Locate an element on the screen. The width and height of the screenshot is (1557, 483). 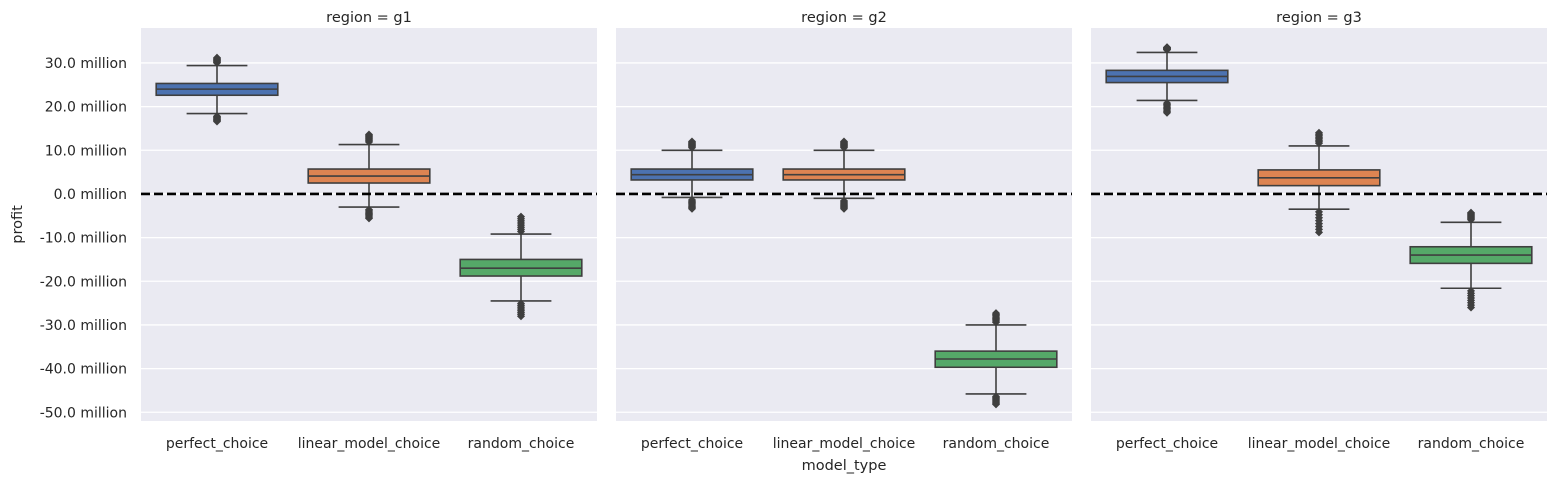
panel-1-xtick-perfect_choice: perfect_choice is located at coordinates (217, 444).